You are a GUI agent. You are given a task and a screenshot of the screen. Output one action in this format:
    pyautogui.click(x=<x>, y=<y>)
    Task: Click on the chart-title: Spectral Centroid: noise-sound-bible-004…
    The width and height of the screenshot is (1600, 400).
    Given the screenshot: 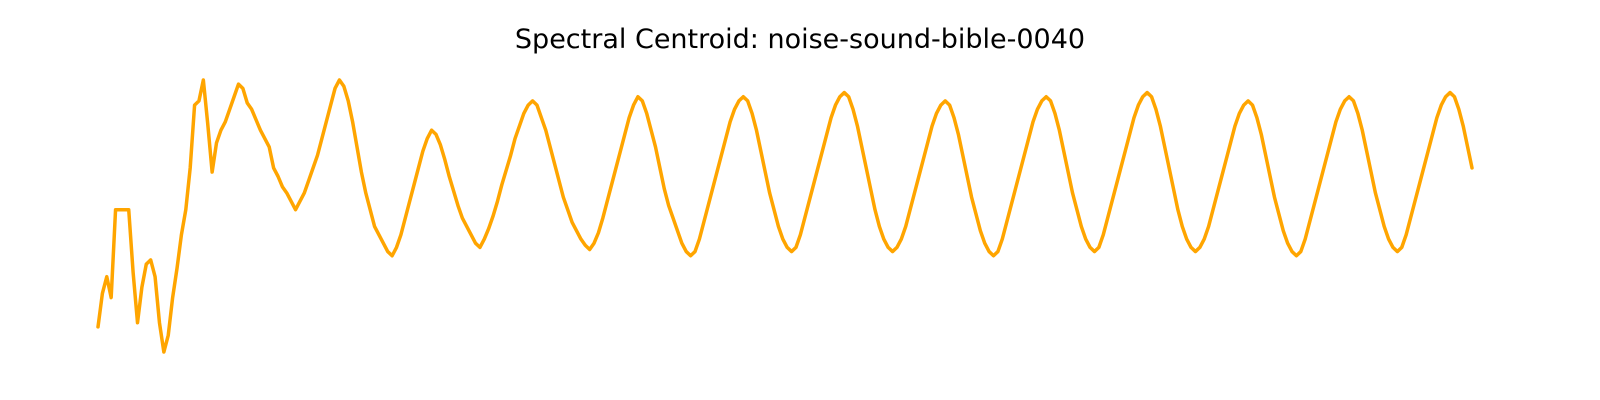 What is the action you would take?
    pyautogui.click(x=800, y=39)
    